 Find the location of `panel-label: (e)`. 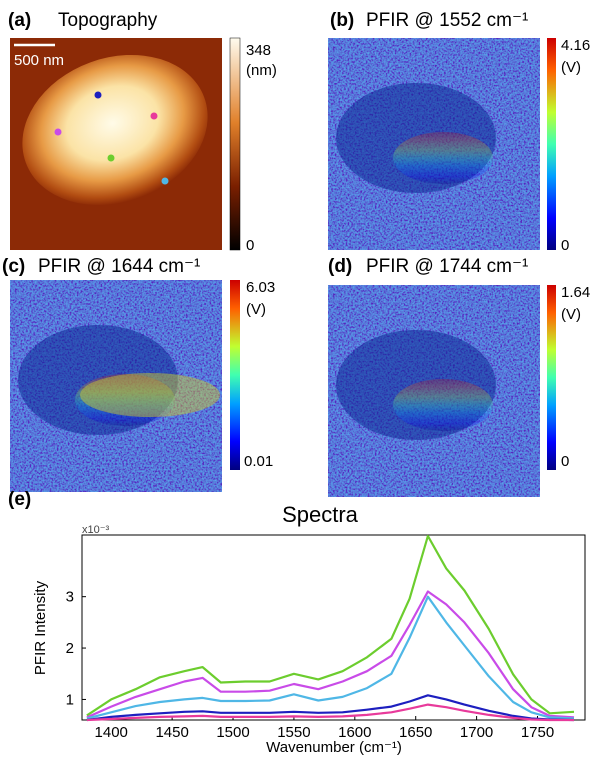

panel-label: (e) is located at coordinates (19, 499).